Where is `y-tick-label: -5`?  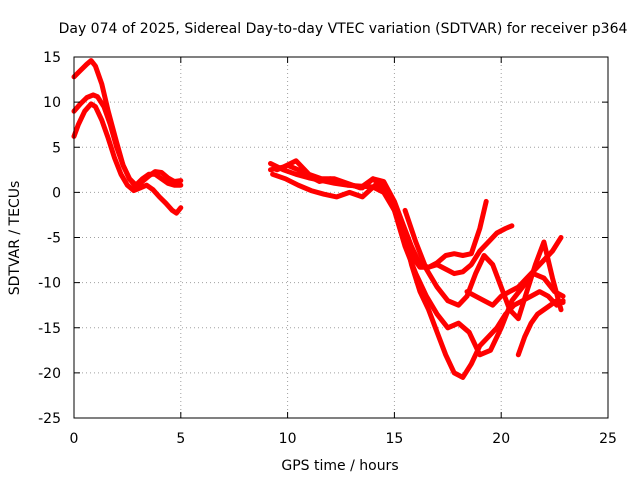
y-tick-label: -5 is located at coordinates (54, 239).